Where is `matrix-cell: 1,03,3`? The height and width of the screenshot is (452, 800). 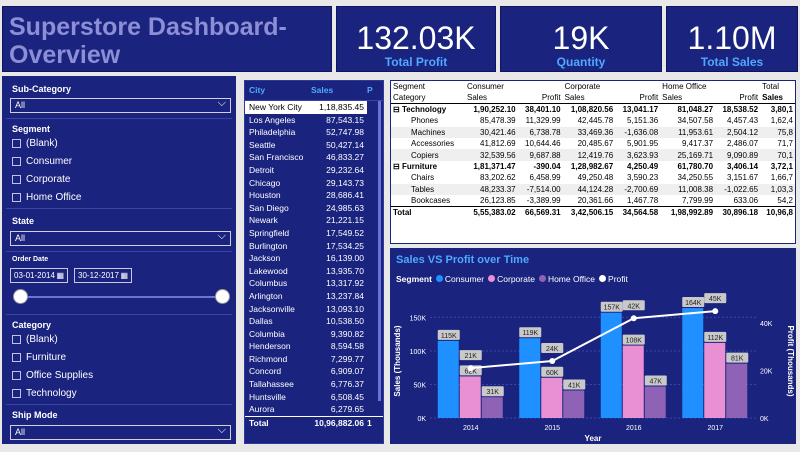 matrix-cell: 1,03,3 is located at coordinates (781, 189).